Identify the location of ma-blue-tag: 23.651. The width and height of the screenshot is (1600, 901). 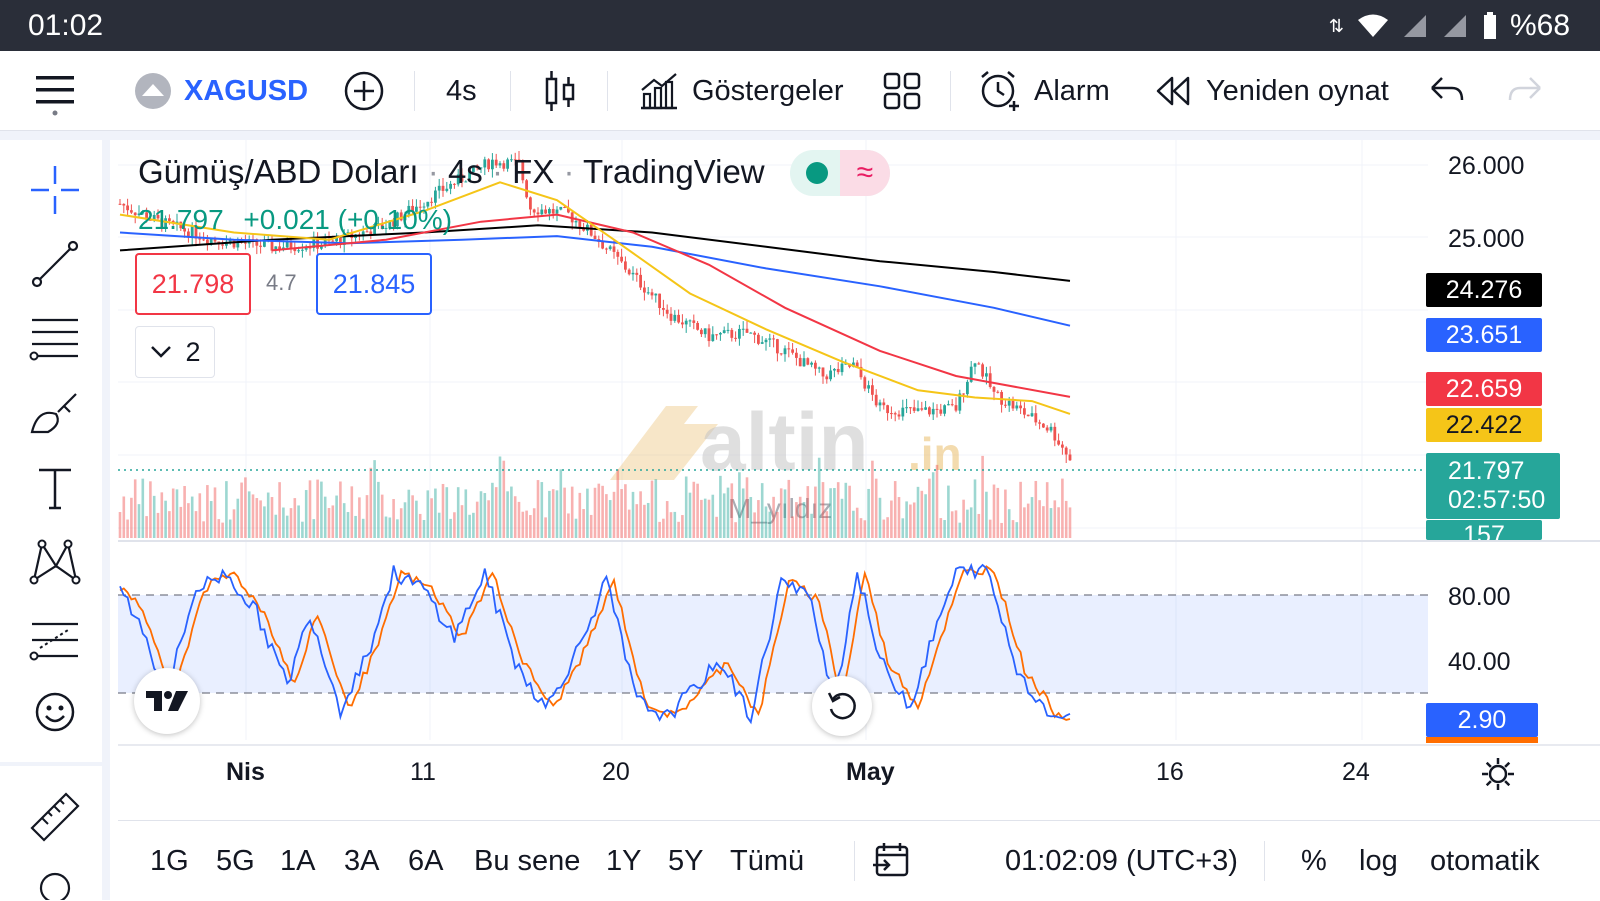
(1484, 335).